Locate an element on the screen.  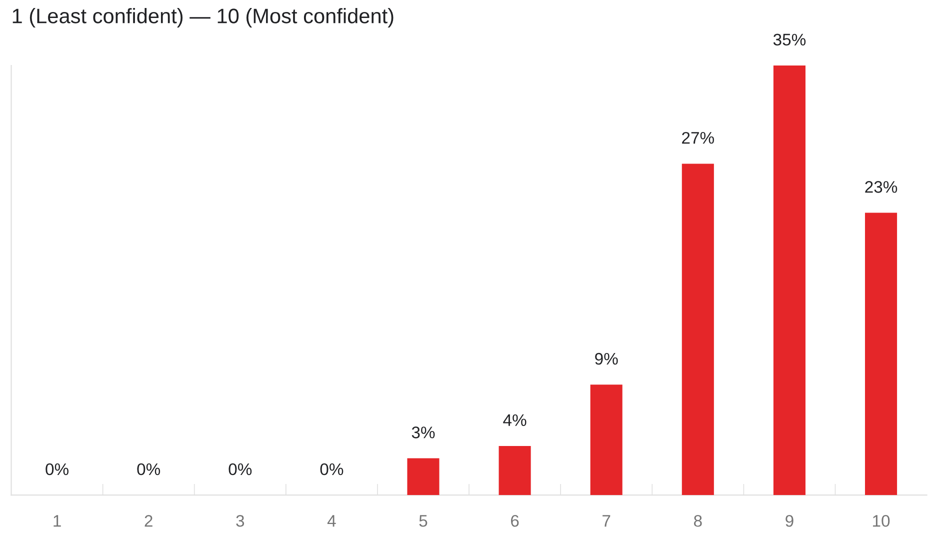
data-label: 35% is located at coordinates (789, 40).